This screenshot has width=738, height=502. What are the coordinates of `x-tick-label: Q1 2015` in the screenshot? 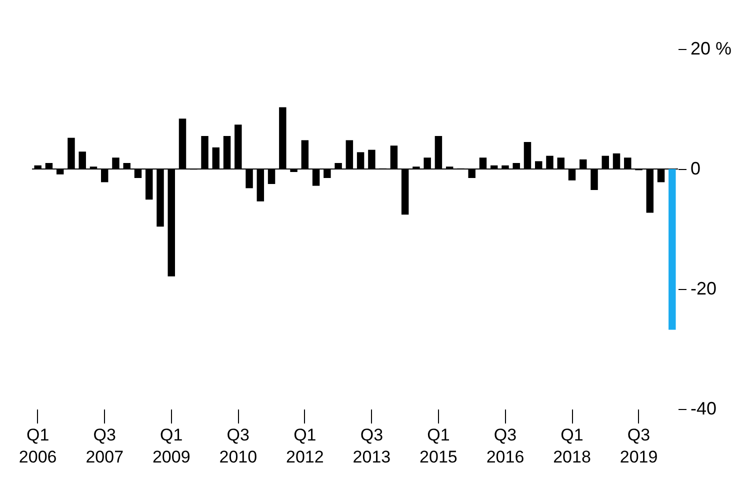 It's located at (439, 446).